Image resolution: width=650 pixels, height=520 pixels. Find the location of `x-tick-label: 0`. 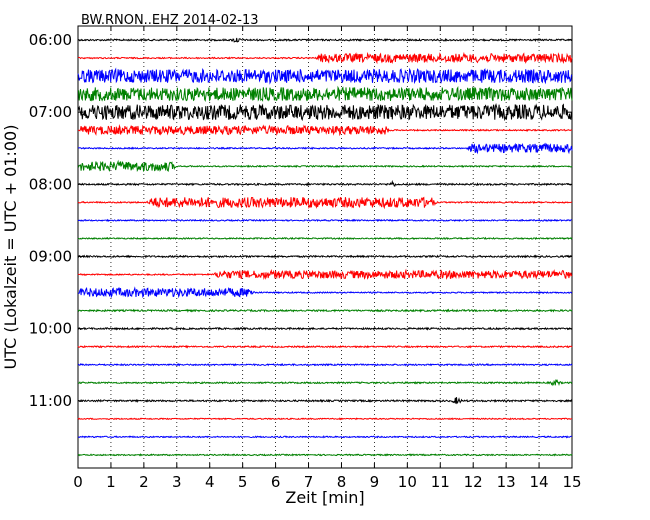

x-tick-label: 0 is located at coordinates (78, 482).